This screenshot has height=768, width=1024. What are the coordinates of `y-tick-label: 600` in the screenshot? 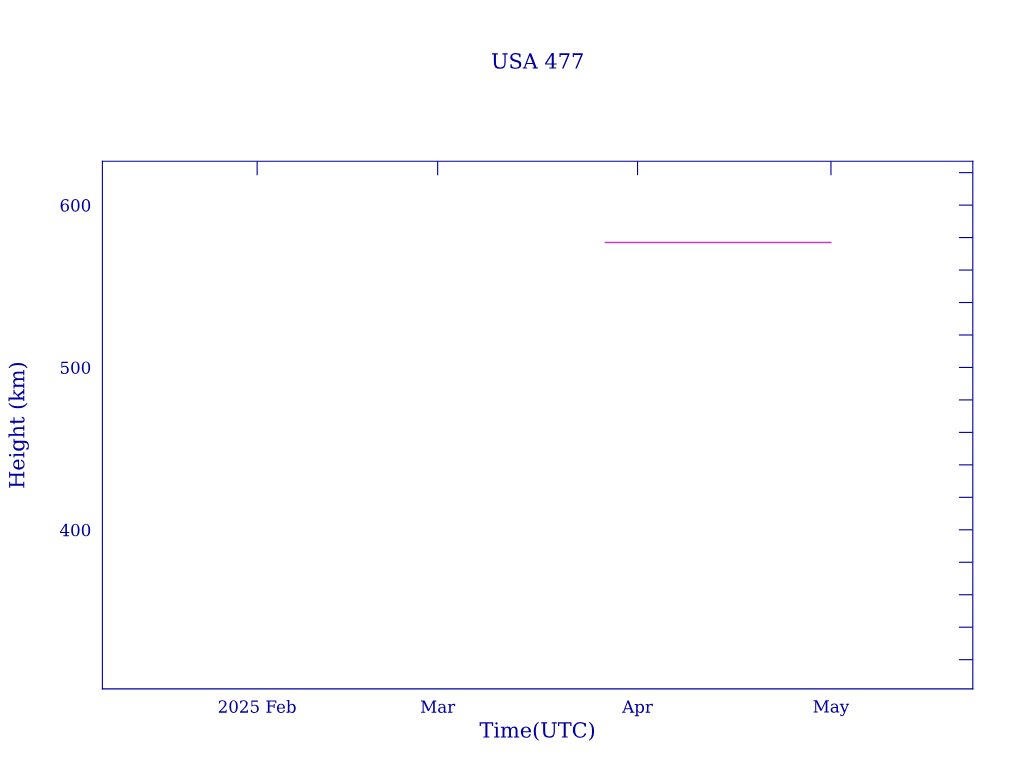 It's located at (75, 205).